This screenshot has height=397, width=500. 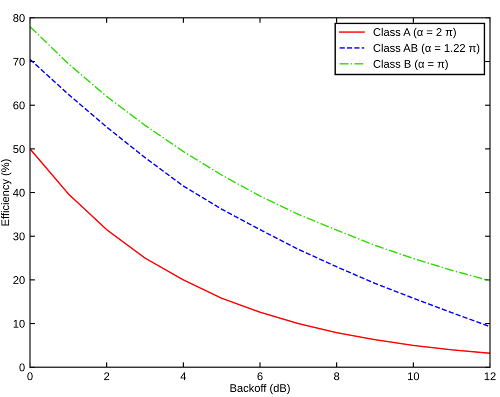 I want to click on x-tick-label: 6, so click(x=260, y=376).